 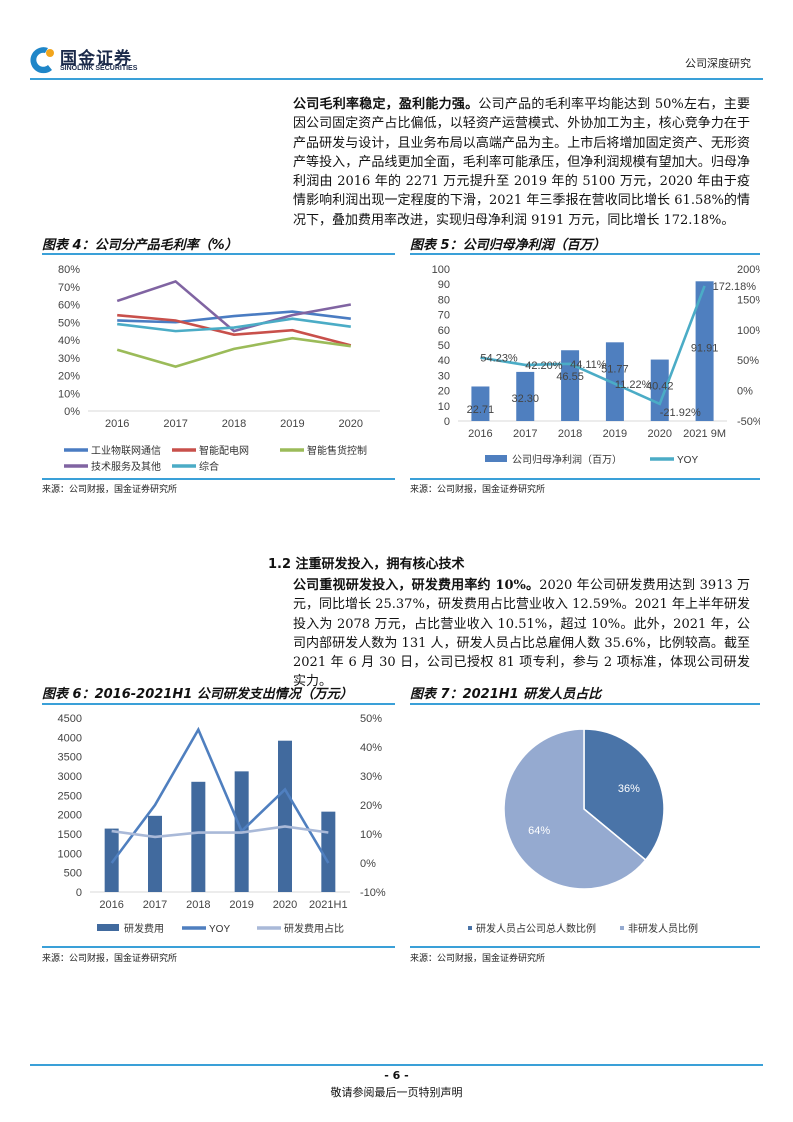 What do you see at coordinates (70, 816) in the screenshot?
I see `y-tick-label: 2000` at bounding box center [70, 816].